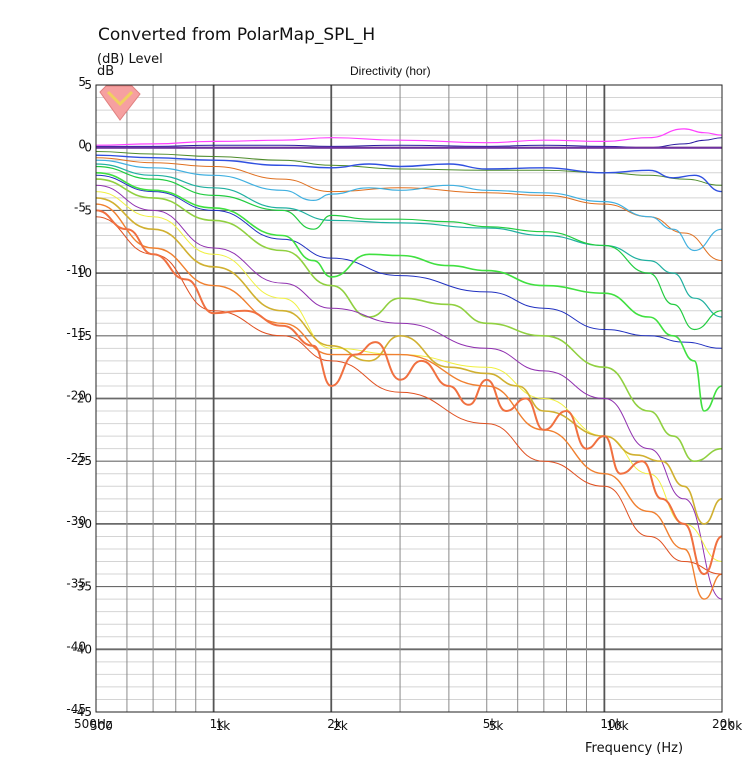 This screenshot has width=756, height=762. I want to click on x-axis-label: Frequency (Hz), so click(634, 748).